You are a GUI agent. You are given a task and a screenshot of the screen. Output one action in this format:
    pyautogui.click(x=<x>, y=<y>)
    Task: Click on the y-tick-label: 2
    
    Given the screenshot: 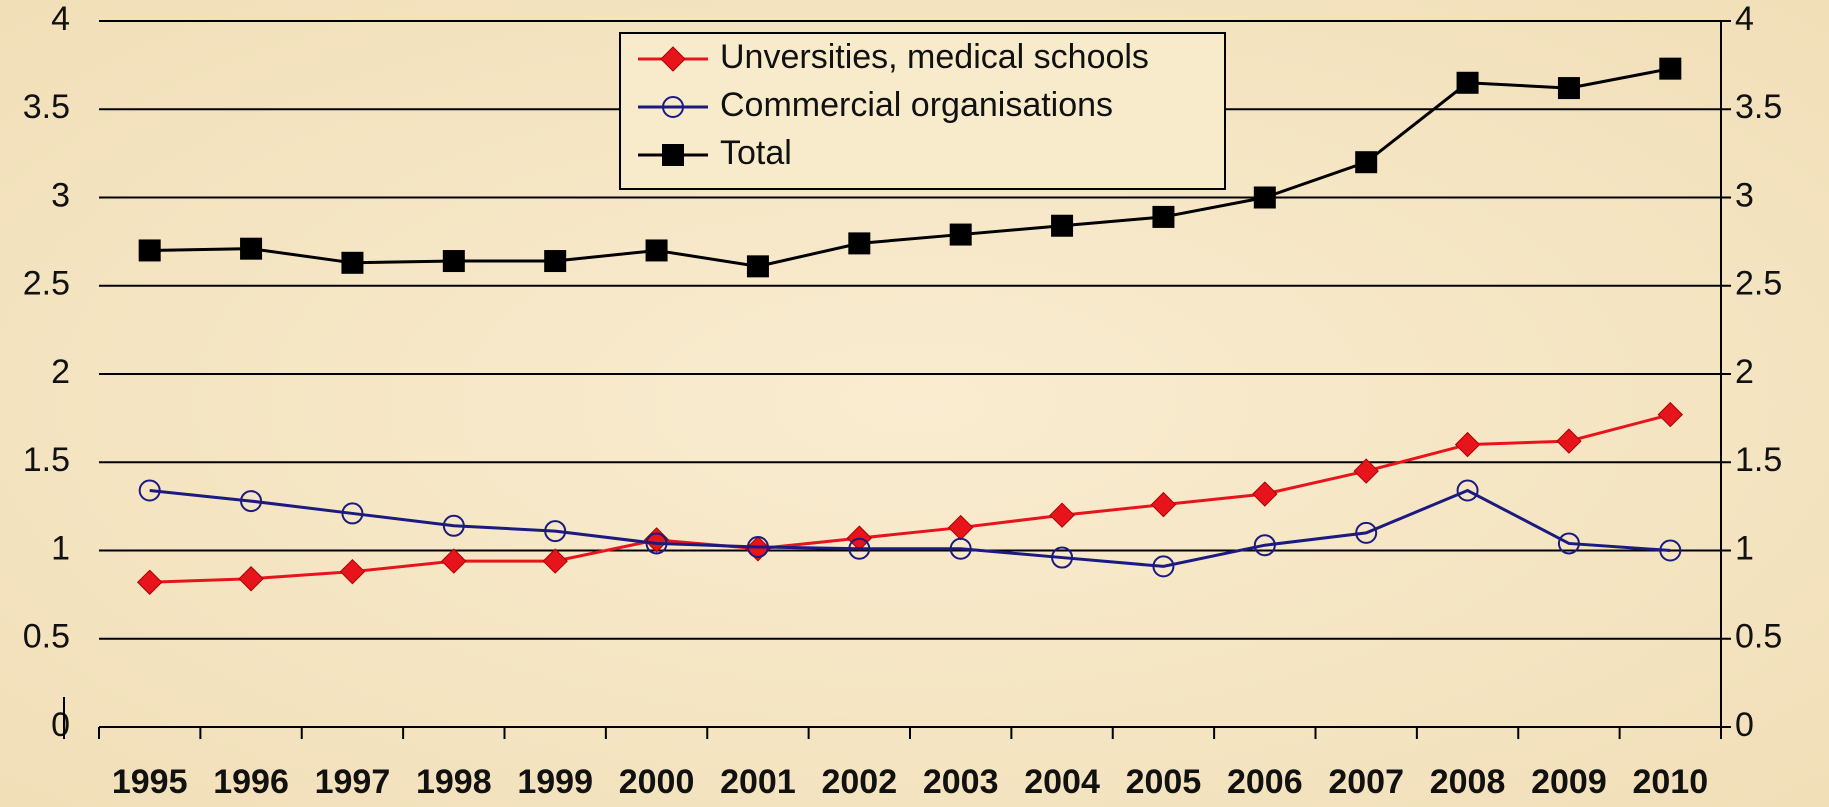 What is the action you would take?
    pyautogui.click(x=60, y=372)
    